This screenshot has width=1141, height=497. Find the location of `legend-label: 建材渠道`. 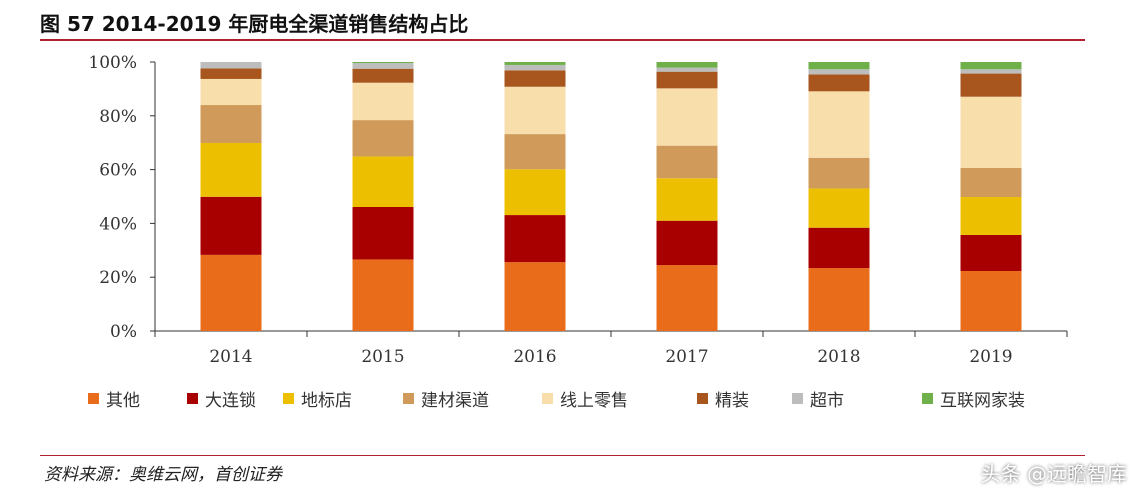

legend-label: 建材渠道 is located at coordinates (455, 401).